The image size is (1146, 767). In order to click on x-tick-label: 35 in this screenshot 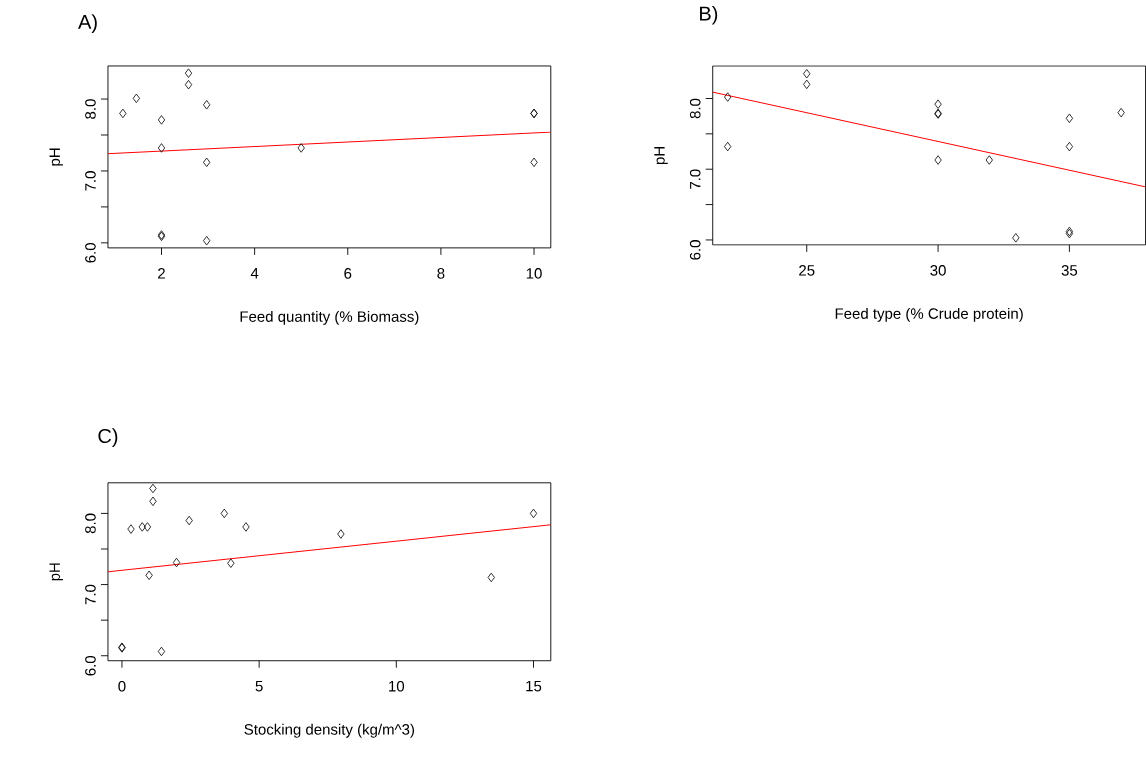, I will do `click(1069, 270)`.